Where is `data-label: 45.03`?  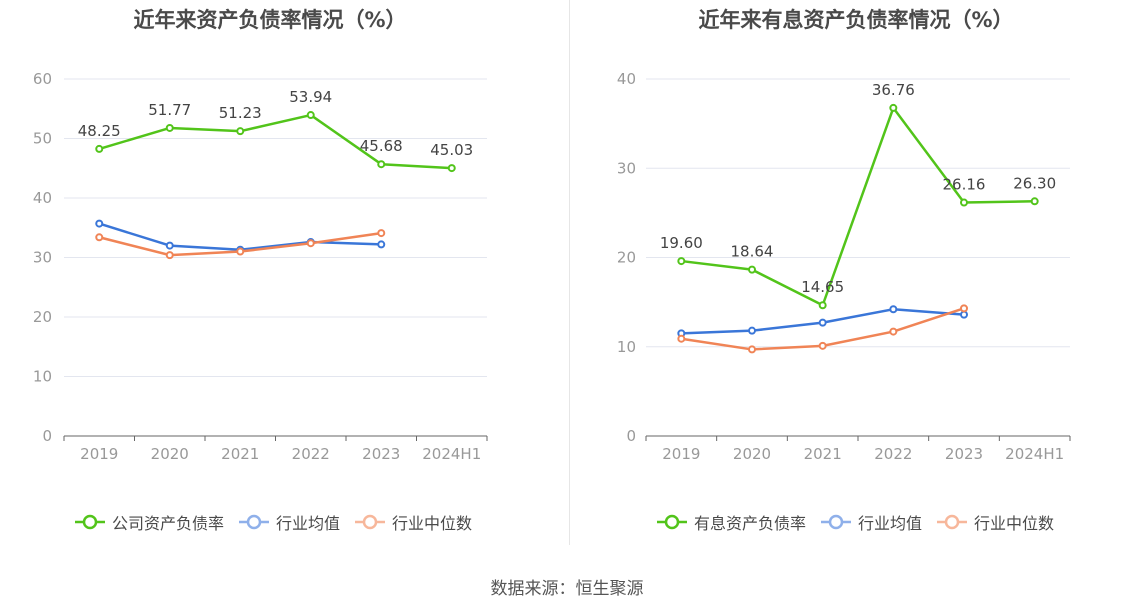 data-label: 45.03 is located at coordinates (451, 150).